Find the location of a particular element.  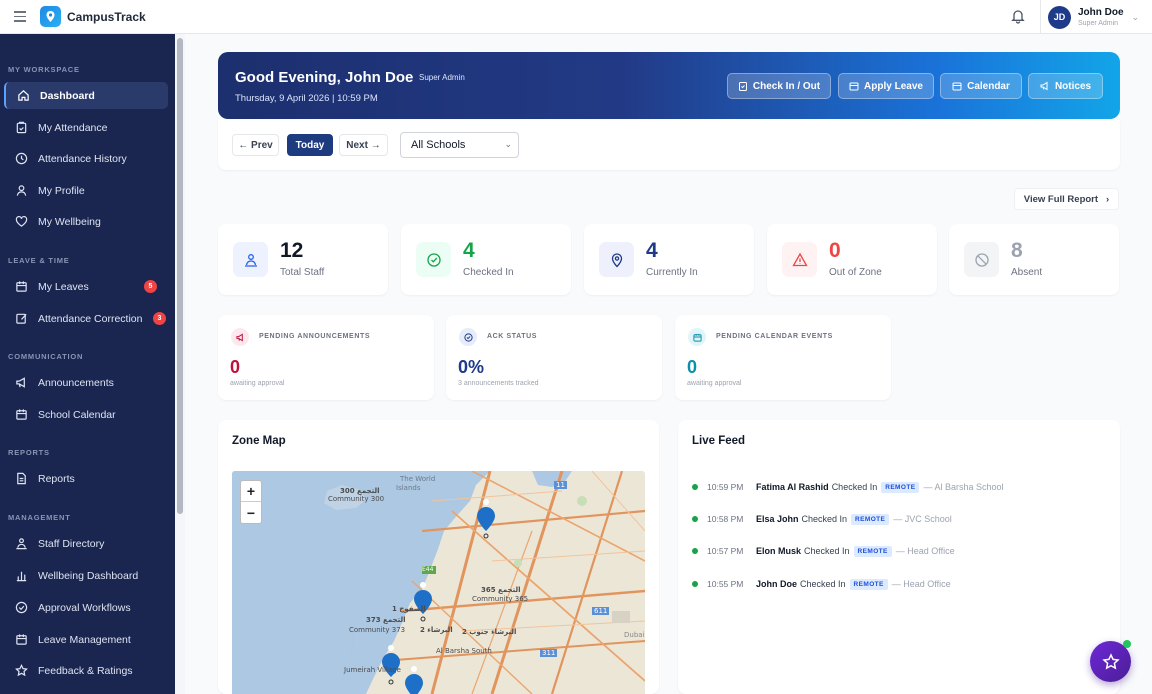

feed-time: 10:57 PM is located at coordinates (725, 551).